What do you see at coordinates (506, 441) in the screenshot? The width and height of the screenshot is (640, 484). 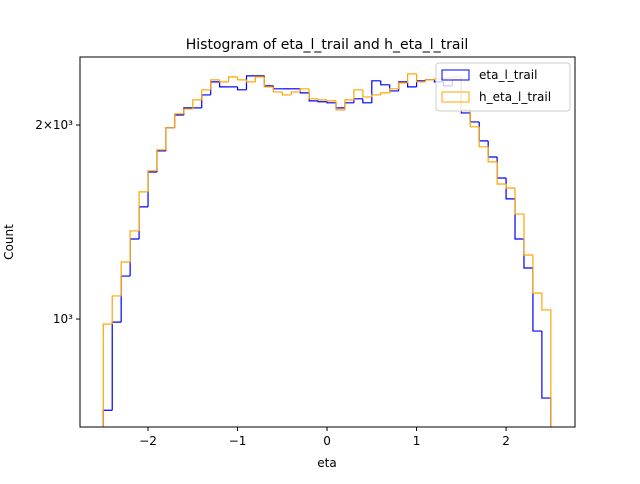 I see `x-tick-label: 2` at bounding box center [506, 441].